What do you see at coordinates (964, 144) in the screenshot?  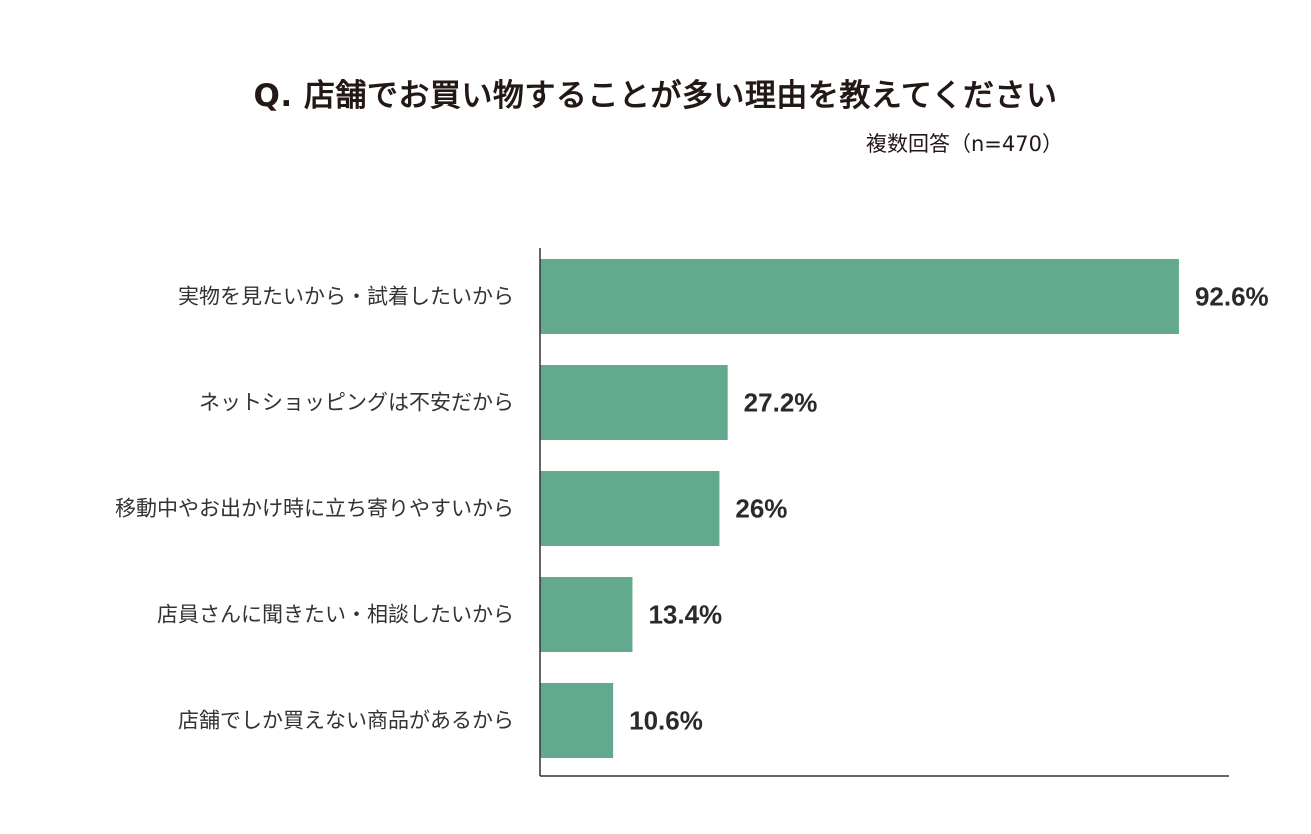 I see `chart-subtitle: 複数回答（n=470）` at bounding box center [964, 144].